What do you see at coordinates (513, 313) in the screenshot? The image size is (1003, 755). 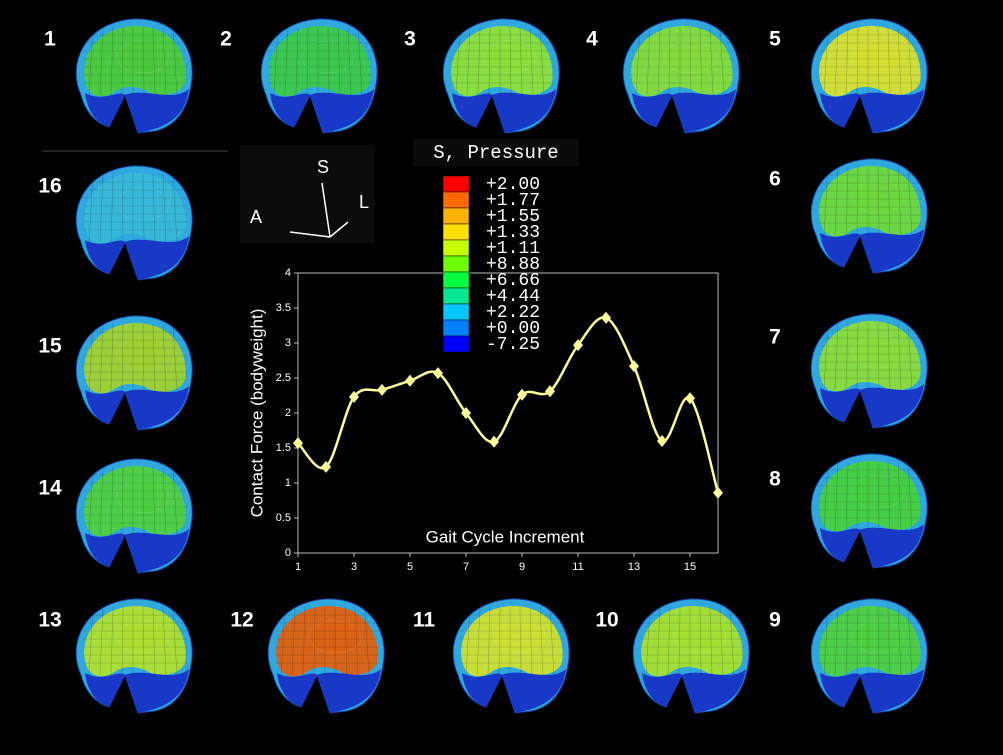 I see `legend-label: +2.22` at bounding box center [513, 313].